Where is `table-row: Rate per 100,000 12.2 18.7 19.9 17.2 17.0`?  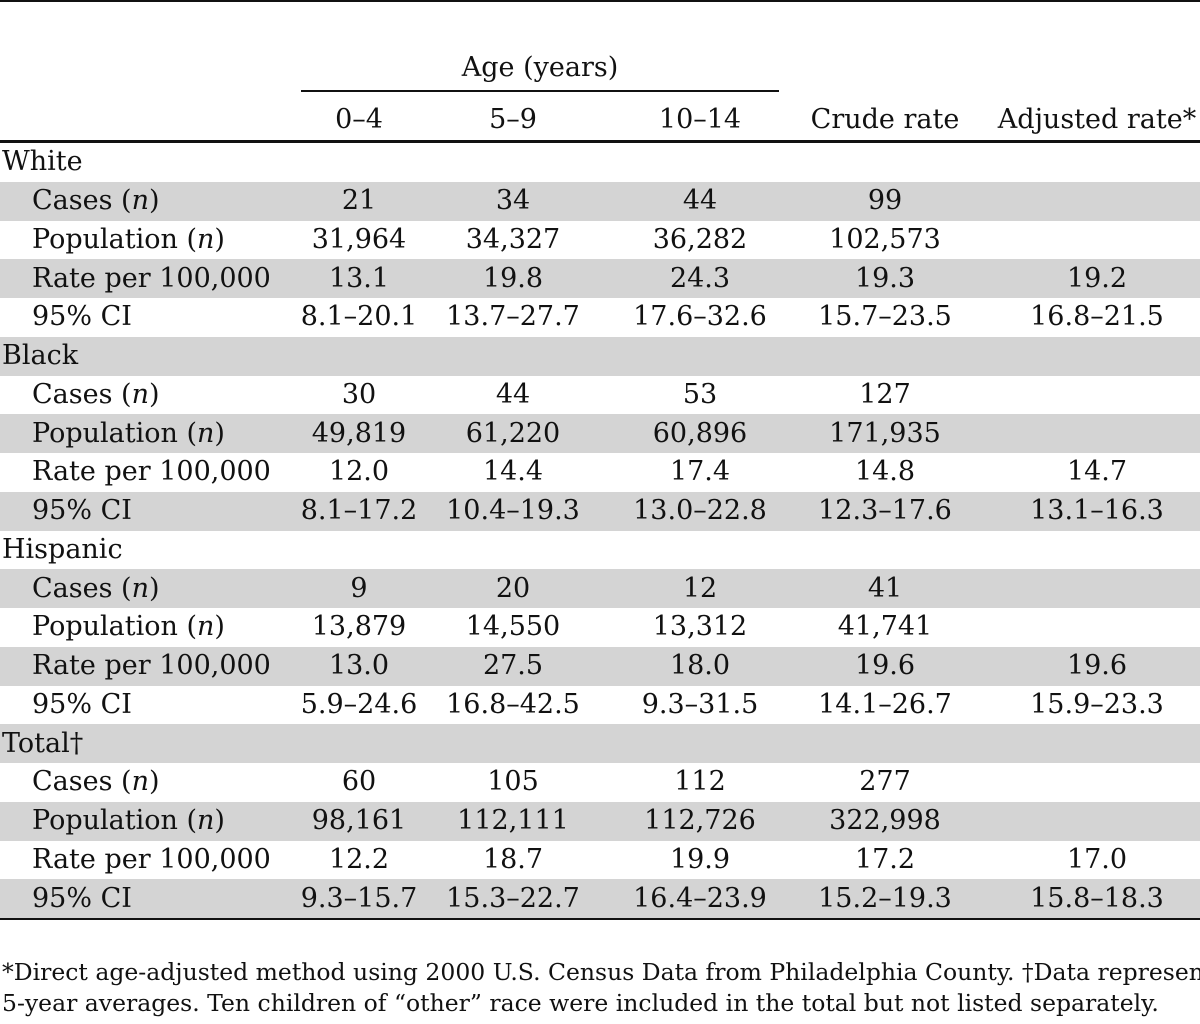
table-row: Rate per 100,000 12.2 18.7 19.9 17.2 17.0 is located at coordinates (600, 860).